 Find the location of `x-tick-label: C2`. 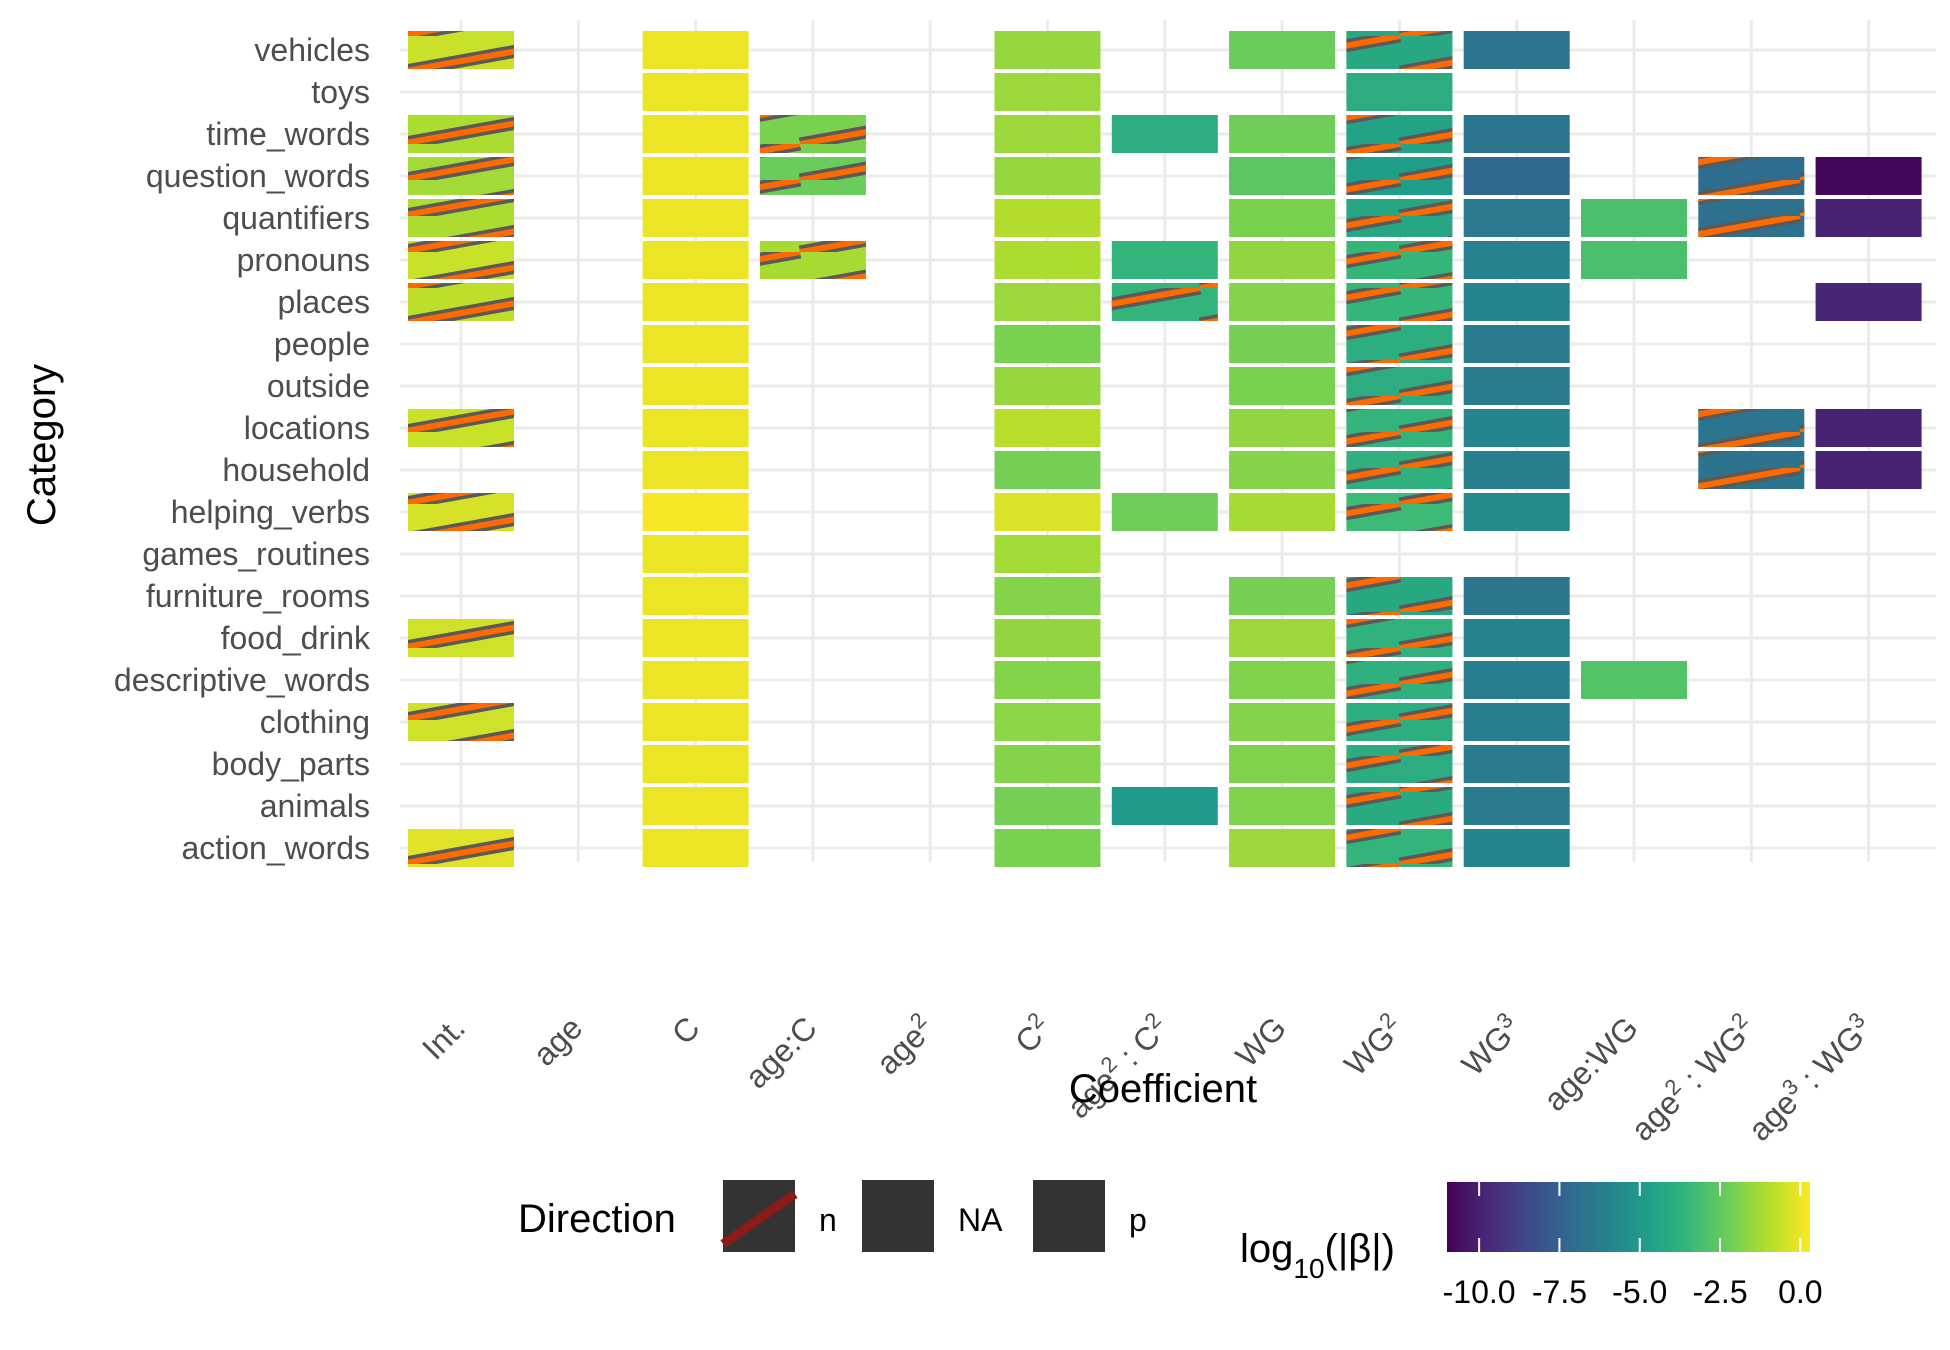

x-tick-label: C2 is located at coordinates (1032, 1033).